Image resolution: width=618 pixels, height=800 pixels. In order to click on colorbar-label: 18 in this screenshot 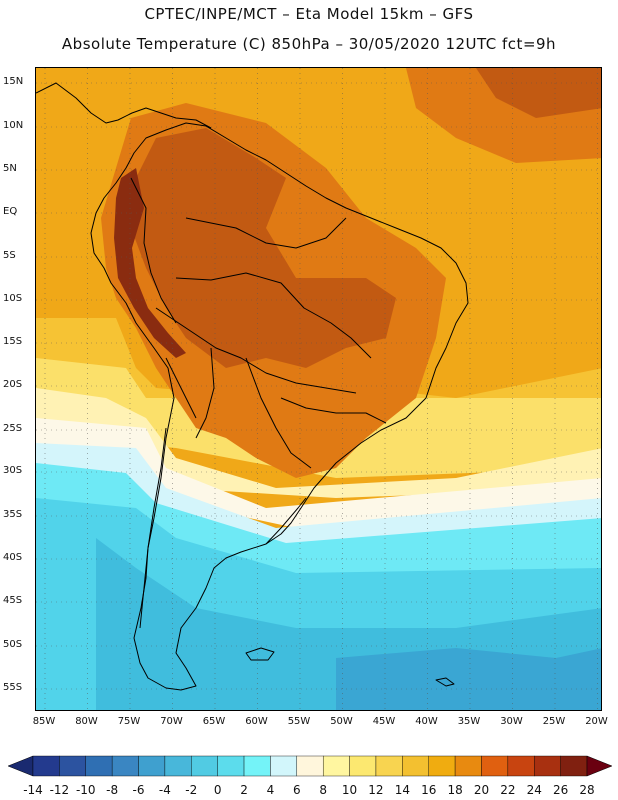, I will do `click(455, 790)`.